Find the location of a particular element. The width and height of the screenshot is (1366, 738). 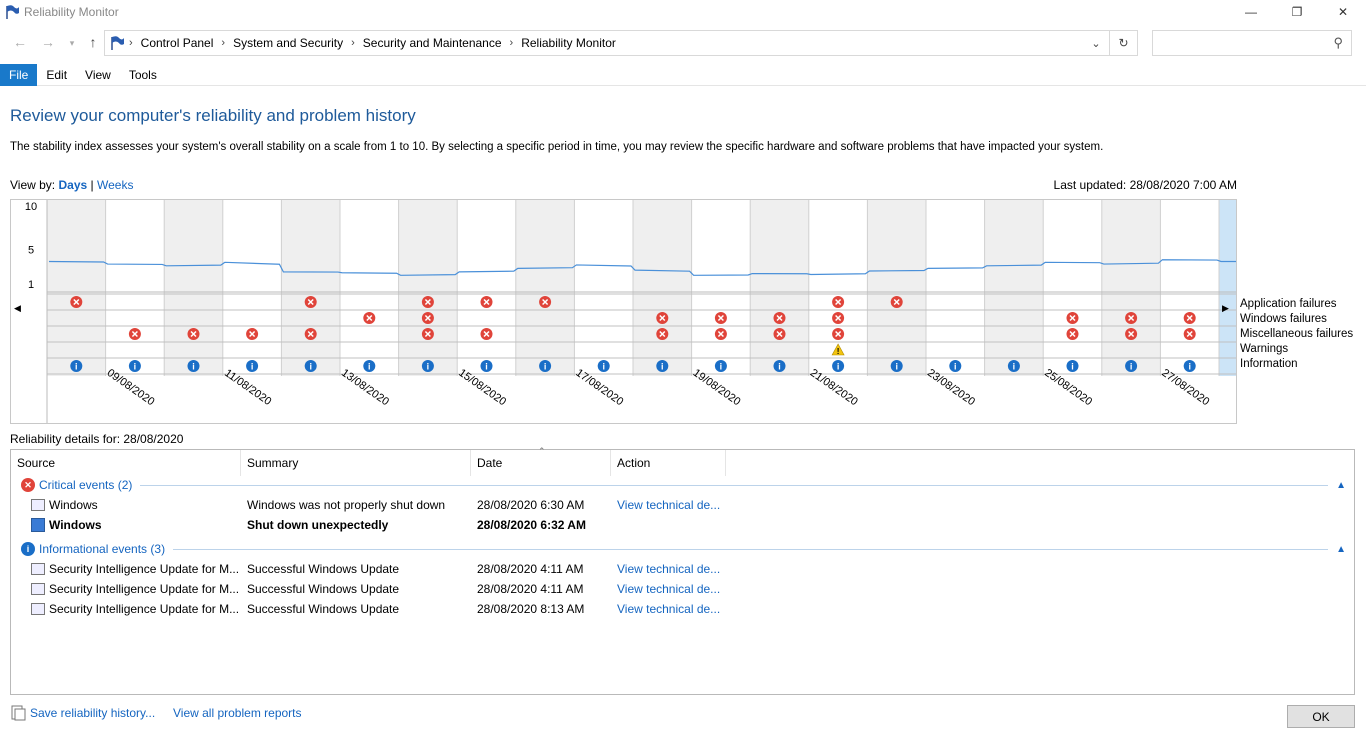

breadcrumb-control-panel: Control Panel is located at coordinates (177, 43).